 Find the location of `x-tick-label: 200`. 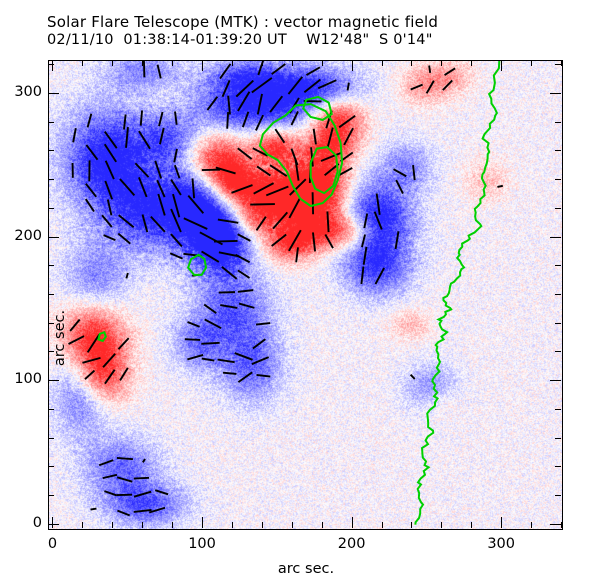

x-tick-label: 200 is located at coordinates (351, 544).